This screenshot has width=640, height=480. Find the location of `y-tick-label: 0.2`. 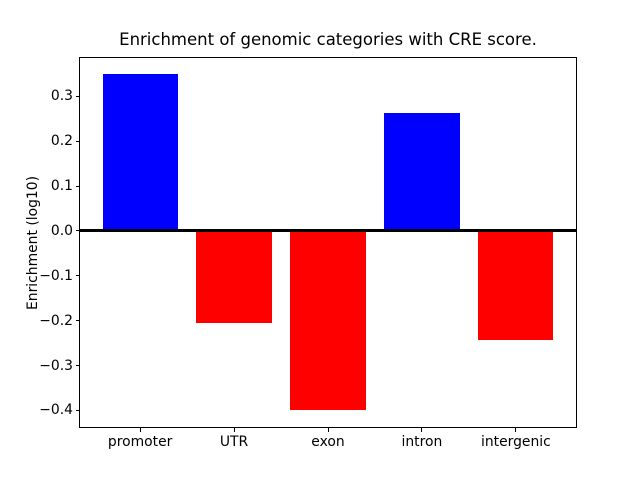

y-tick-label: 0.2 is located at coordinates (61, 141).